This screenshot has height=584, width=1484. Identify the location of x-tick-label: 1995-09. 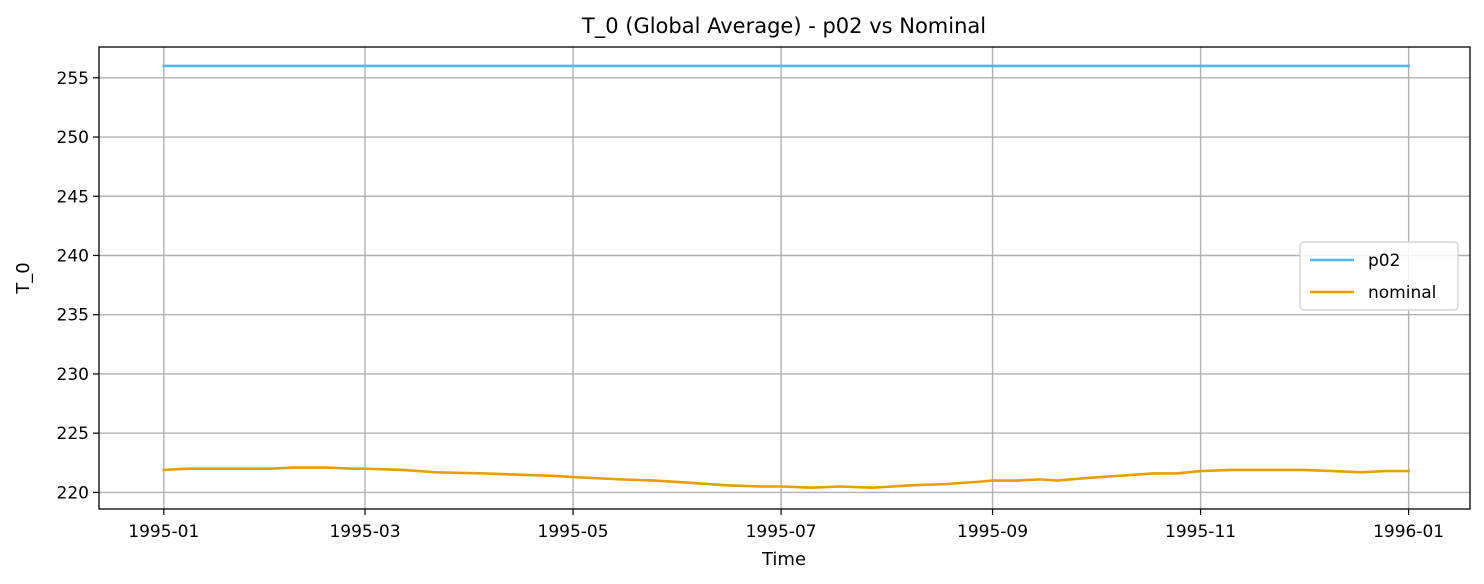
(992, 532).